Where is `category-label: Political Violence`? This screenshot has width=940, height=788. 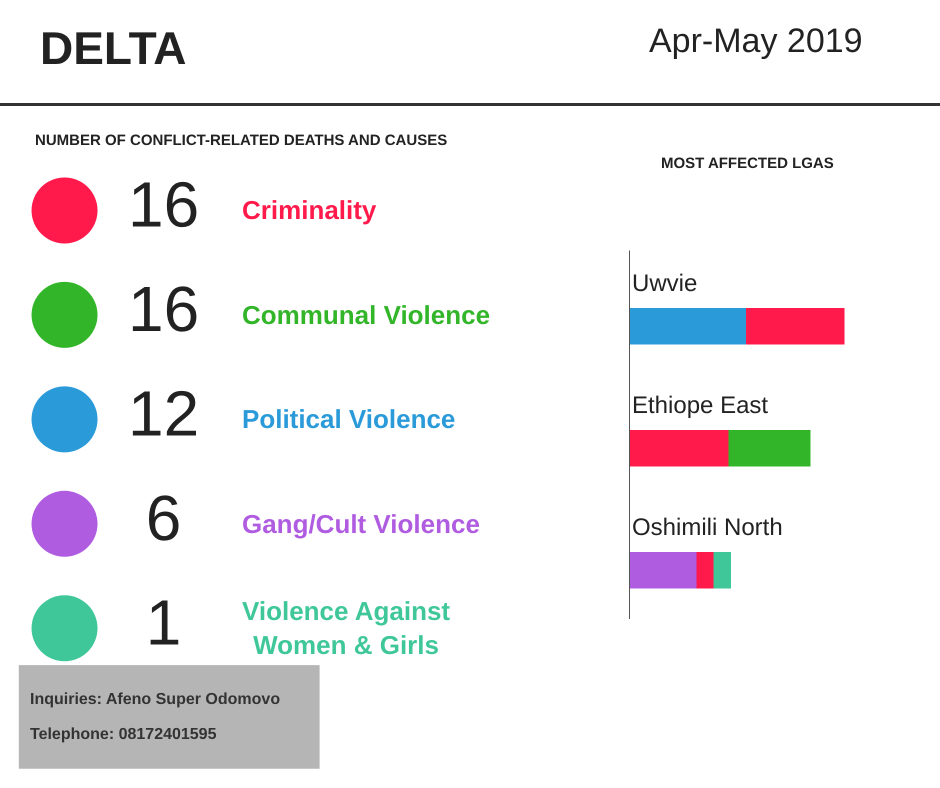
category-label: Political Violence is located at coordinates (349, 419).